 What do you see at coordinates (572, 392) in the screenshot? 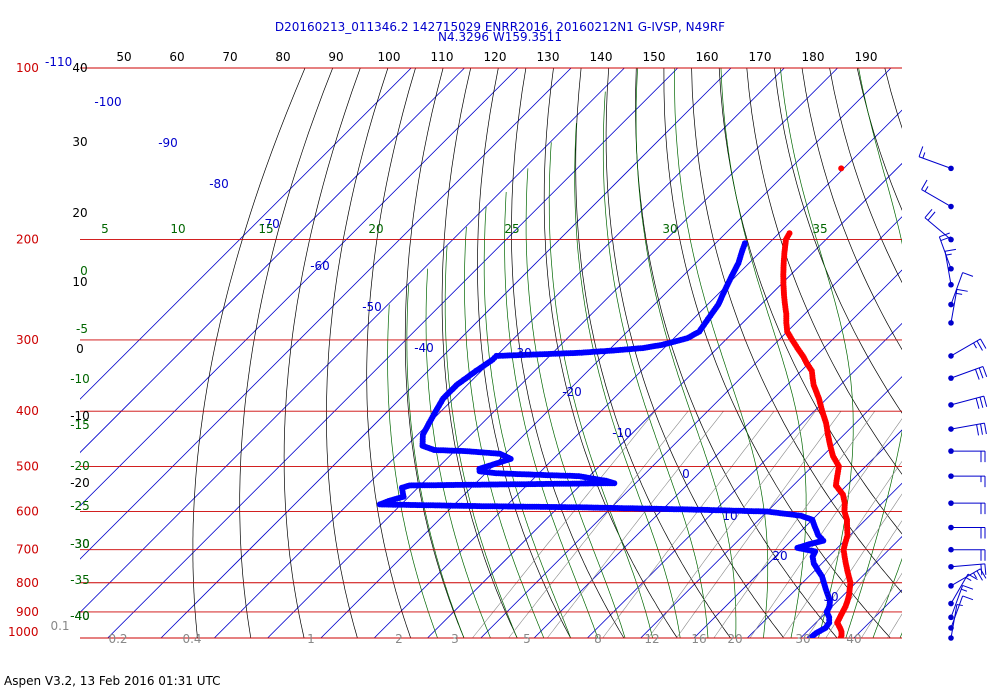
I see `isotherm-label: -20` at bounding box center [572, 392].